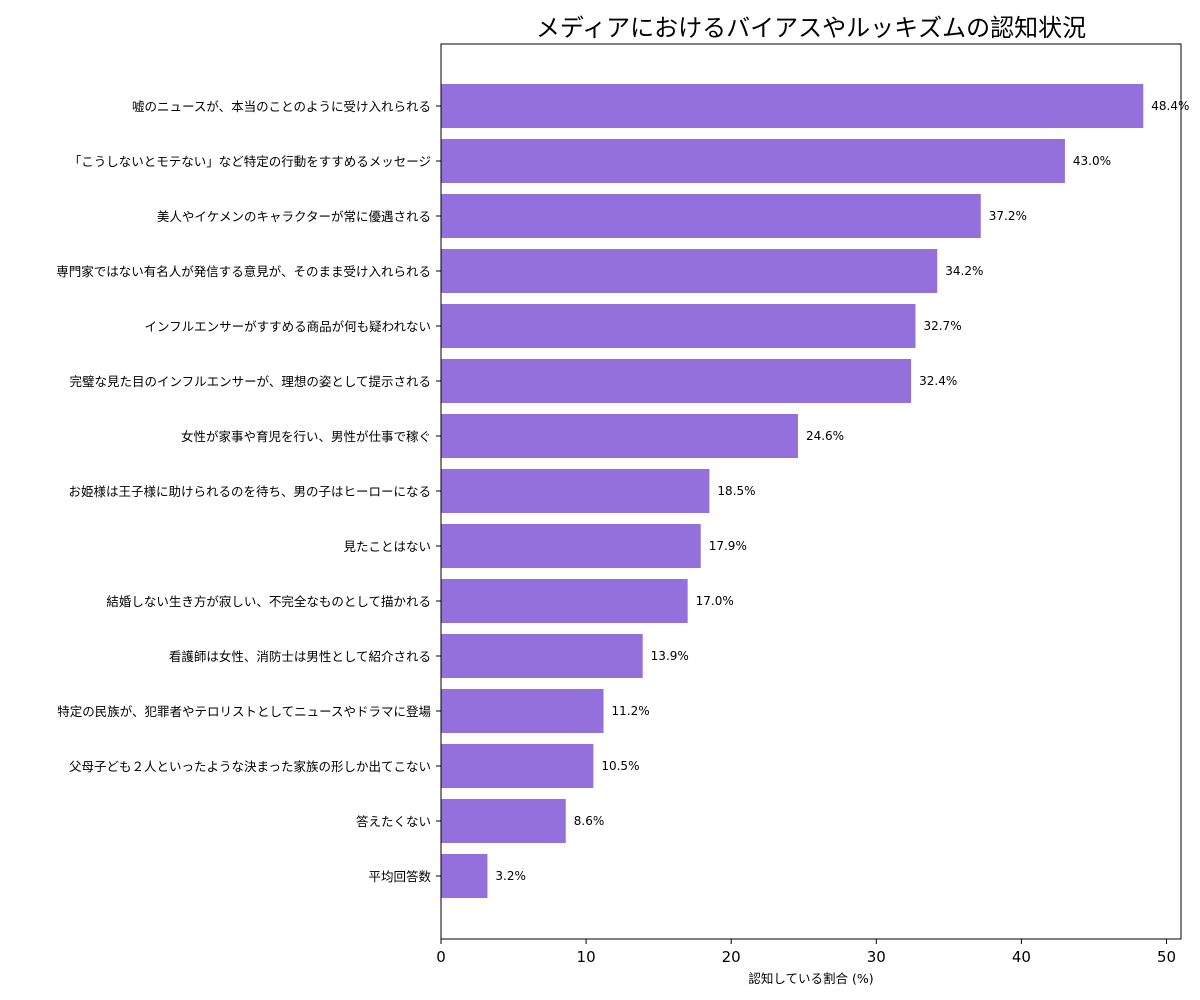  I want to click on value-label: 43.0%, so click(1092, 161).